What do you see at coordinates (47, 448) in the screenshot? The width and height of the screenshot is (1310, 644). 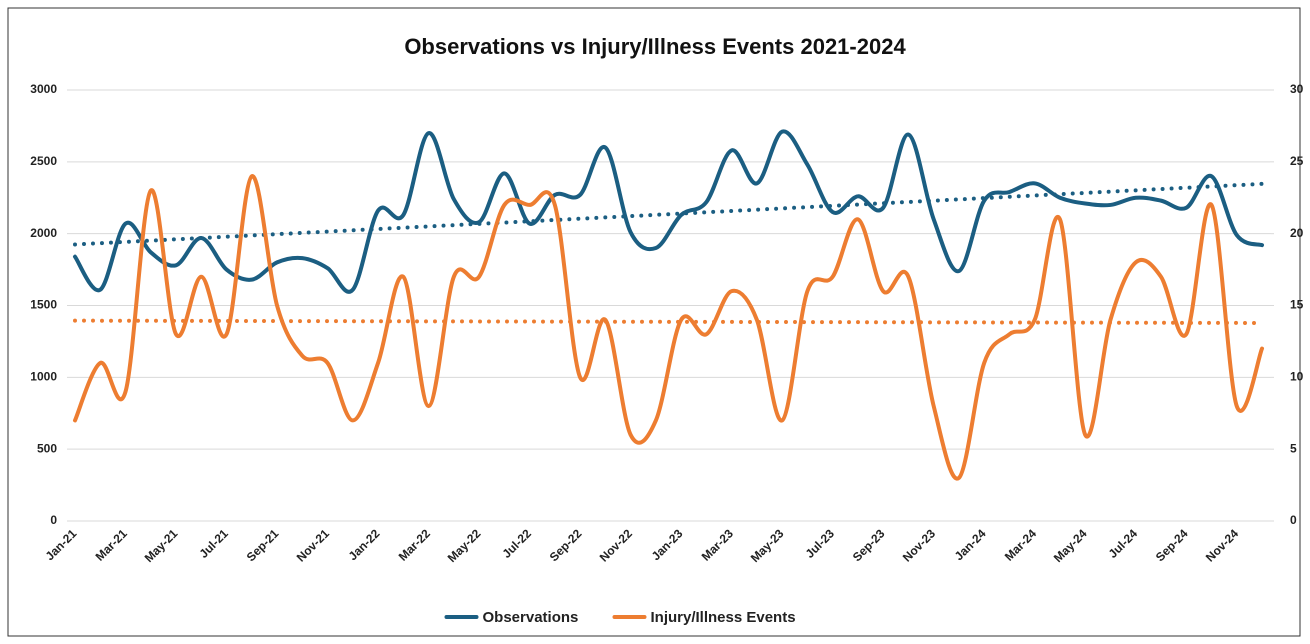 I see `y-tick-label: 500` at bounding box center [47, 448].